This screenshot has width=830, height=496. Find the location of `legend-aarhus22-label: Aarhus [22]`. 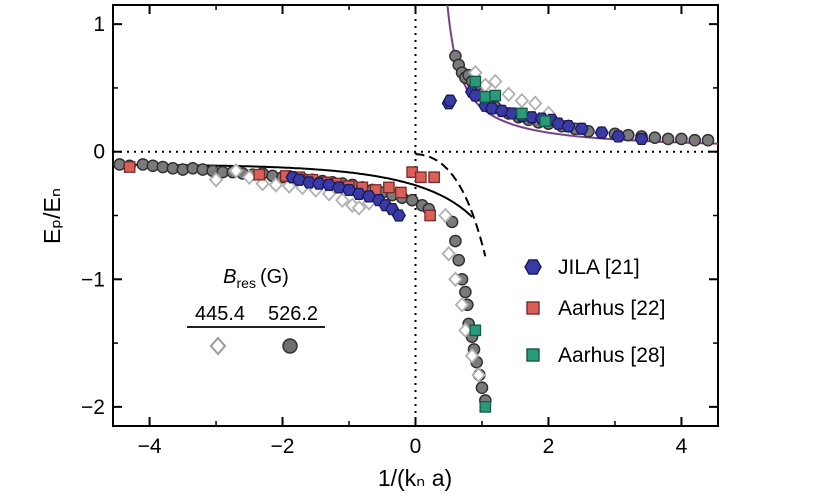

legend-aarhus22-label: Aarhus [22] is located at coordinates (611, 308).